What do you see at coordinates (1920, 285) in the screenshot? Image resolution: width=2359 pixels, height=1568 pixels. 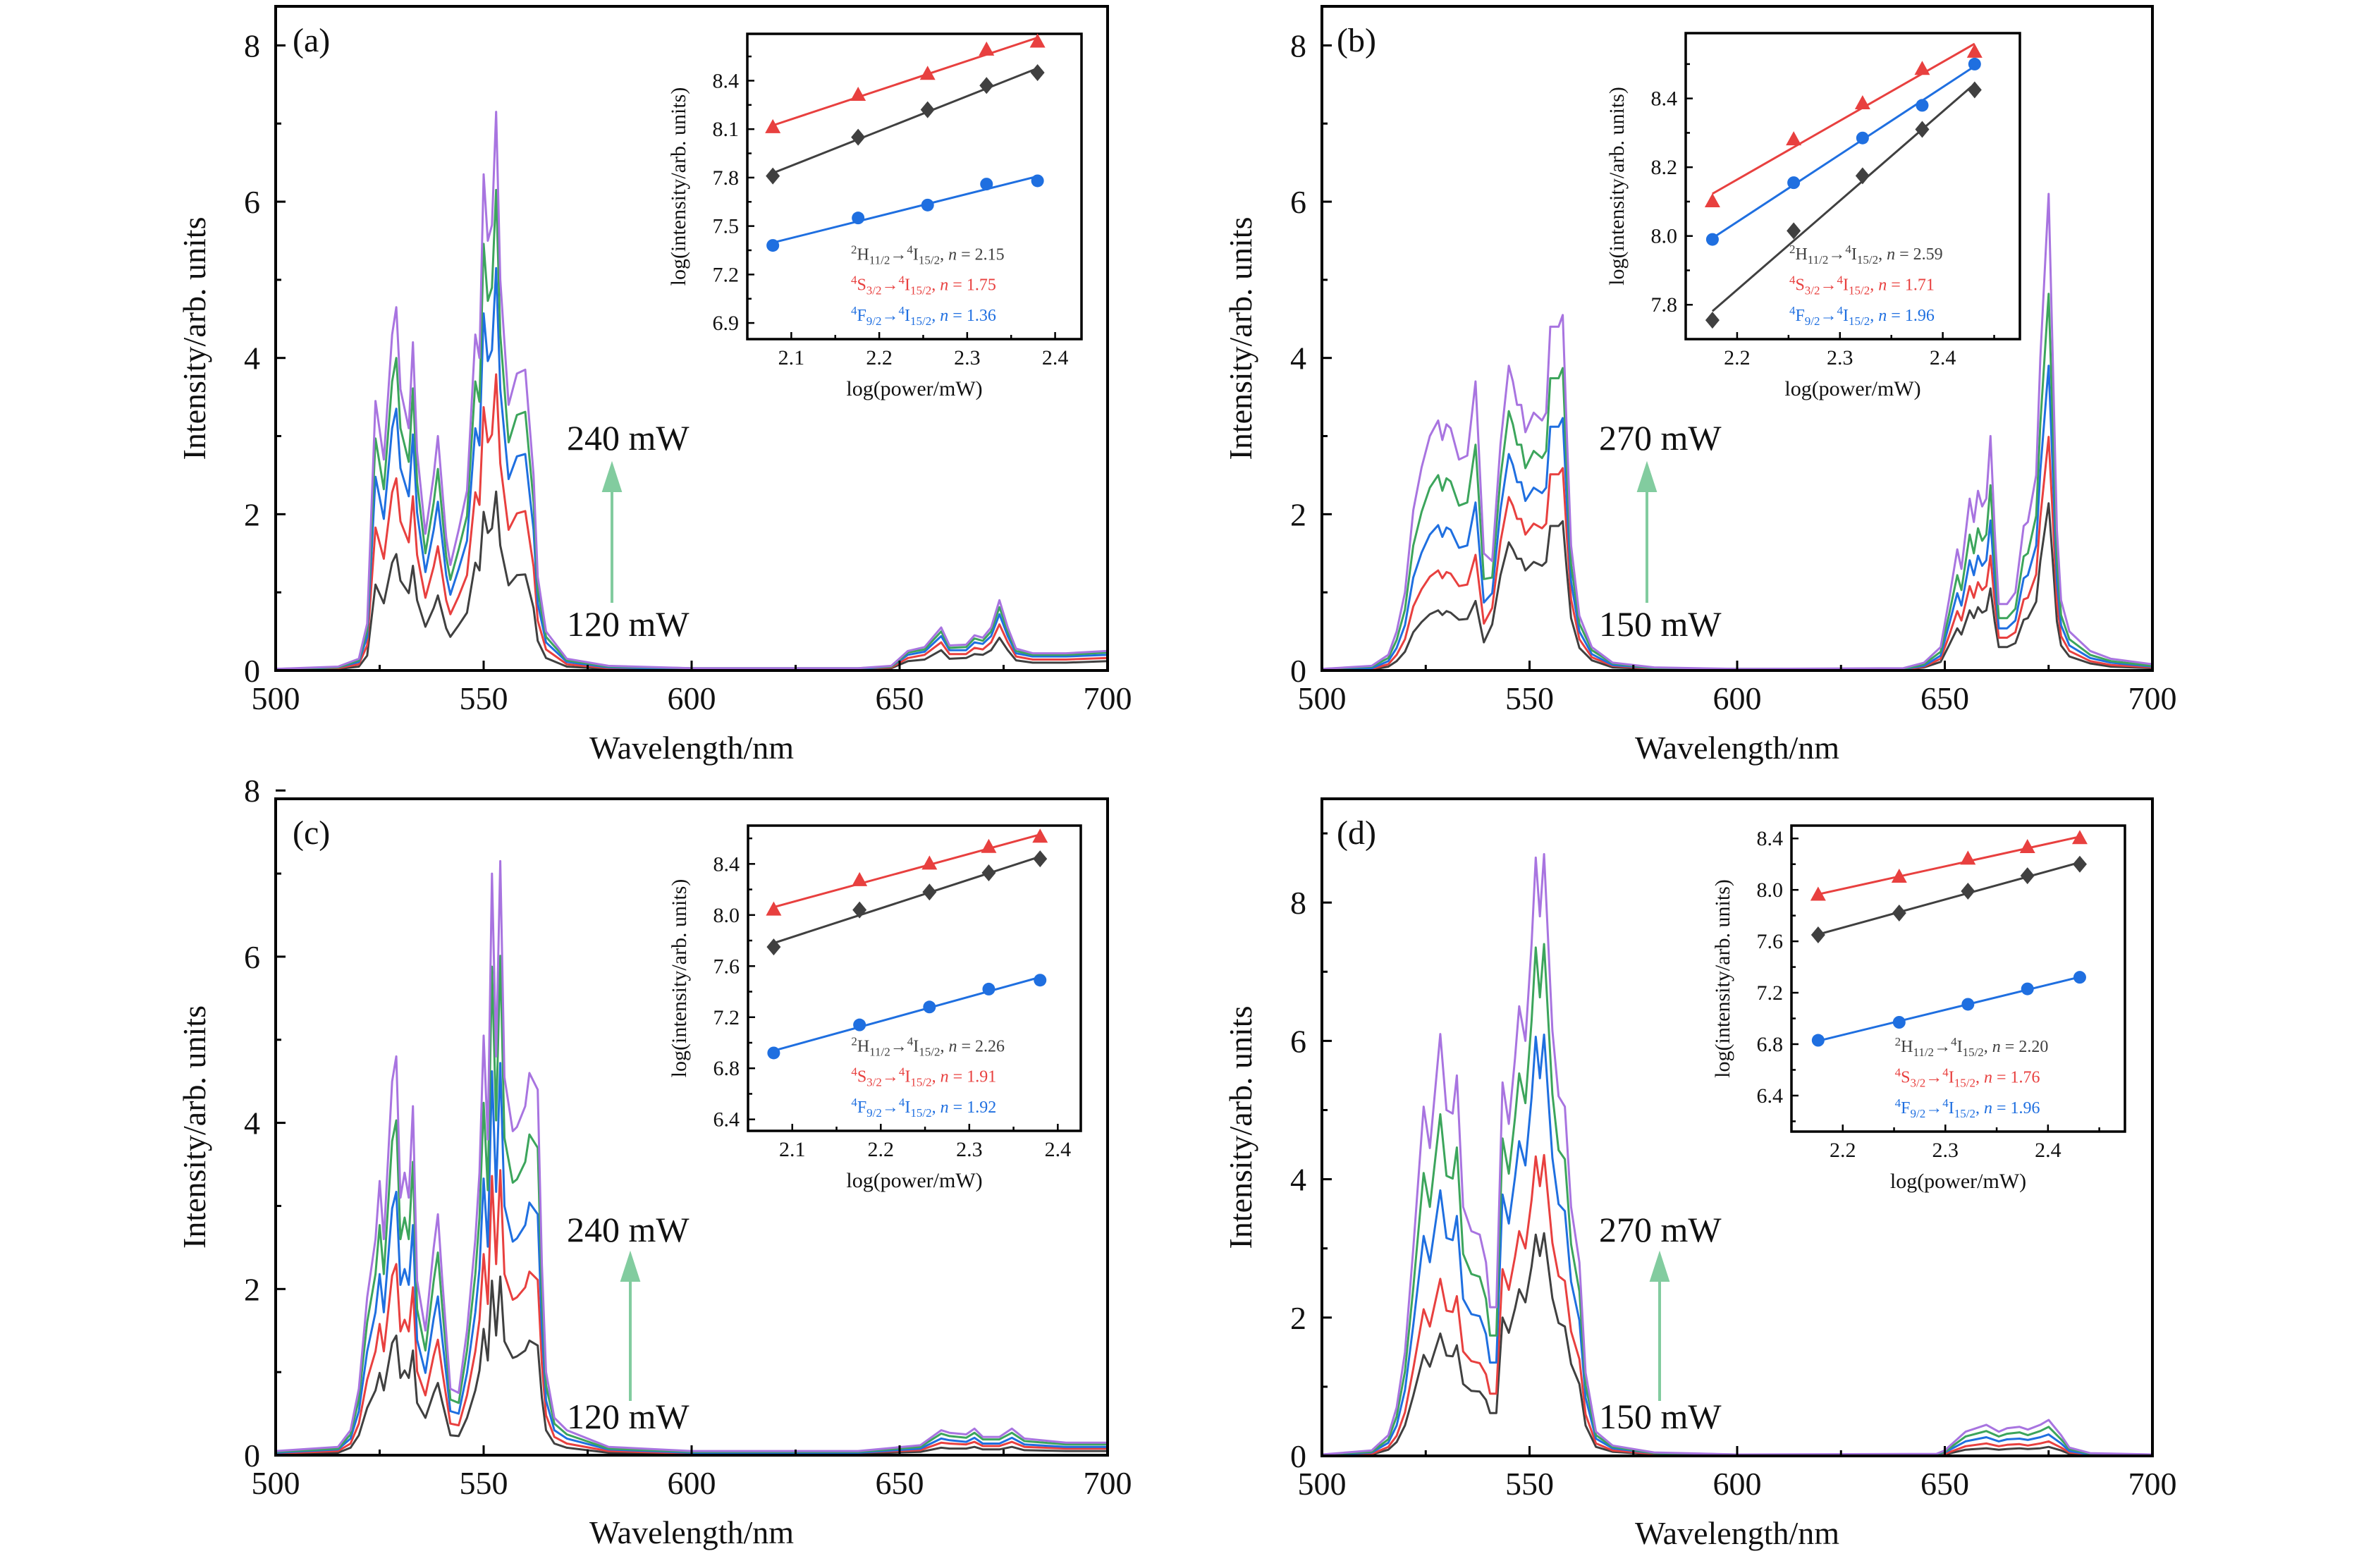 I see `legend-n-value: 1.71` at bounding box center [1920, 285].